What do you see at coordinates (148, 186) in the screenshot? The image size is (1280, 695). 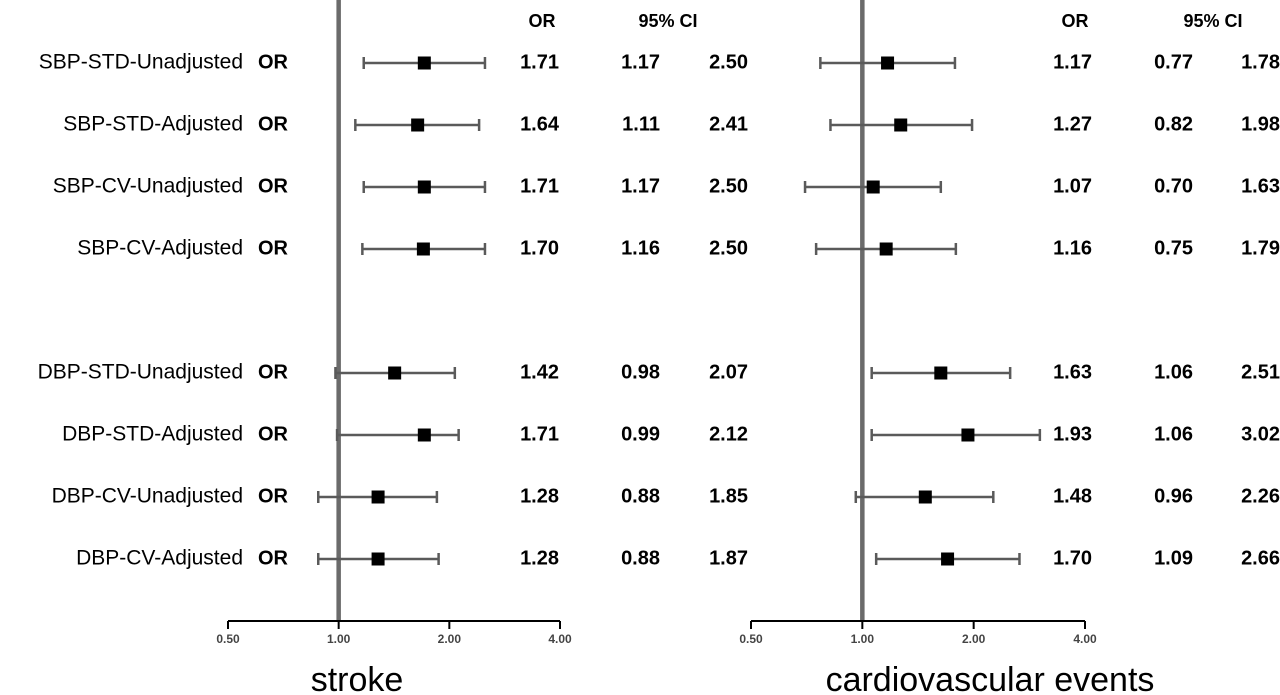 I see `row-label: SBP-CV-Unadjusted` at bounding box center [148, 186].